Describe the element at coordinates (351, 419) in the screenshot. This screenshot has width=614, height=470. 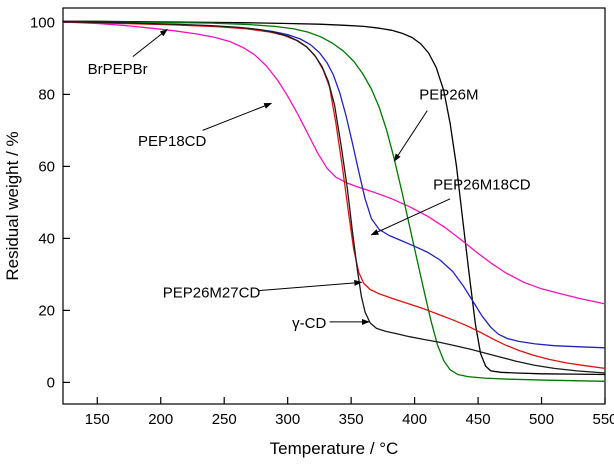
I see `x-tick-label: 350` at that location.